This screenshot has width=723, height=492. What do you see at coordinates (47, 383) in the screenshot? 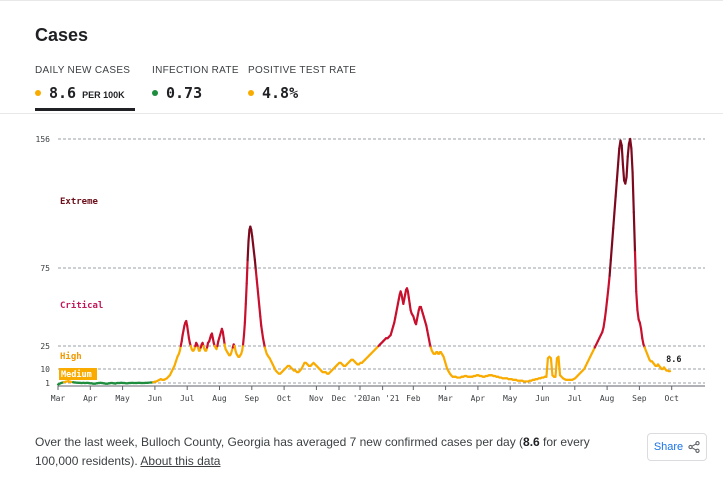
I see `y-tick-label: 1` at bounding box center [47, 383].